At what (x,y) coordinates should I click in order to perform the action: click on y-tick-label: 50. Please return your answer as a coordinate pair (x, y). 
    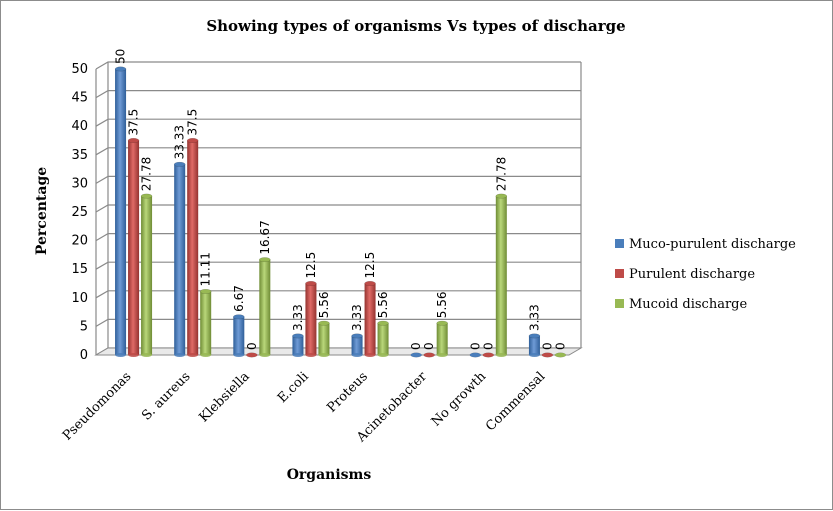
    Looking at the image, I should click on (79, 69).